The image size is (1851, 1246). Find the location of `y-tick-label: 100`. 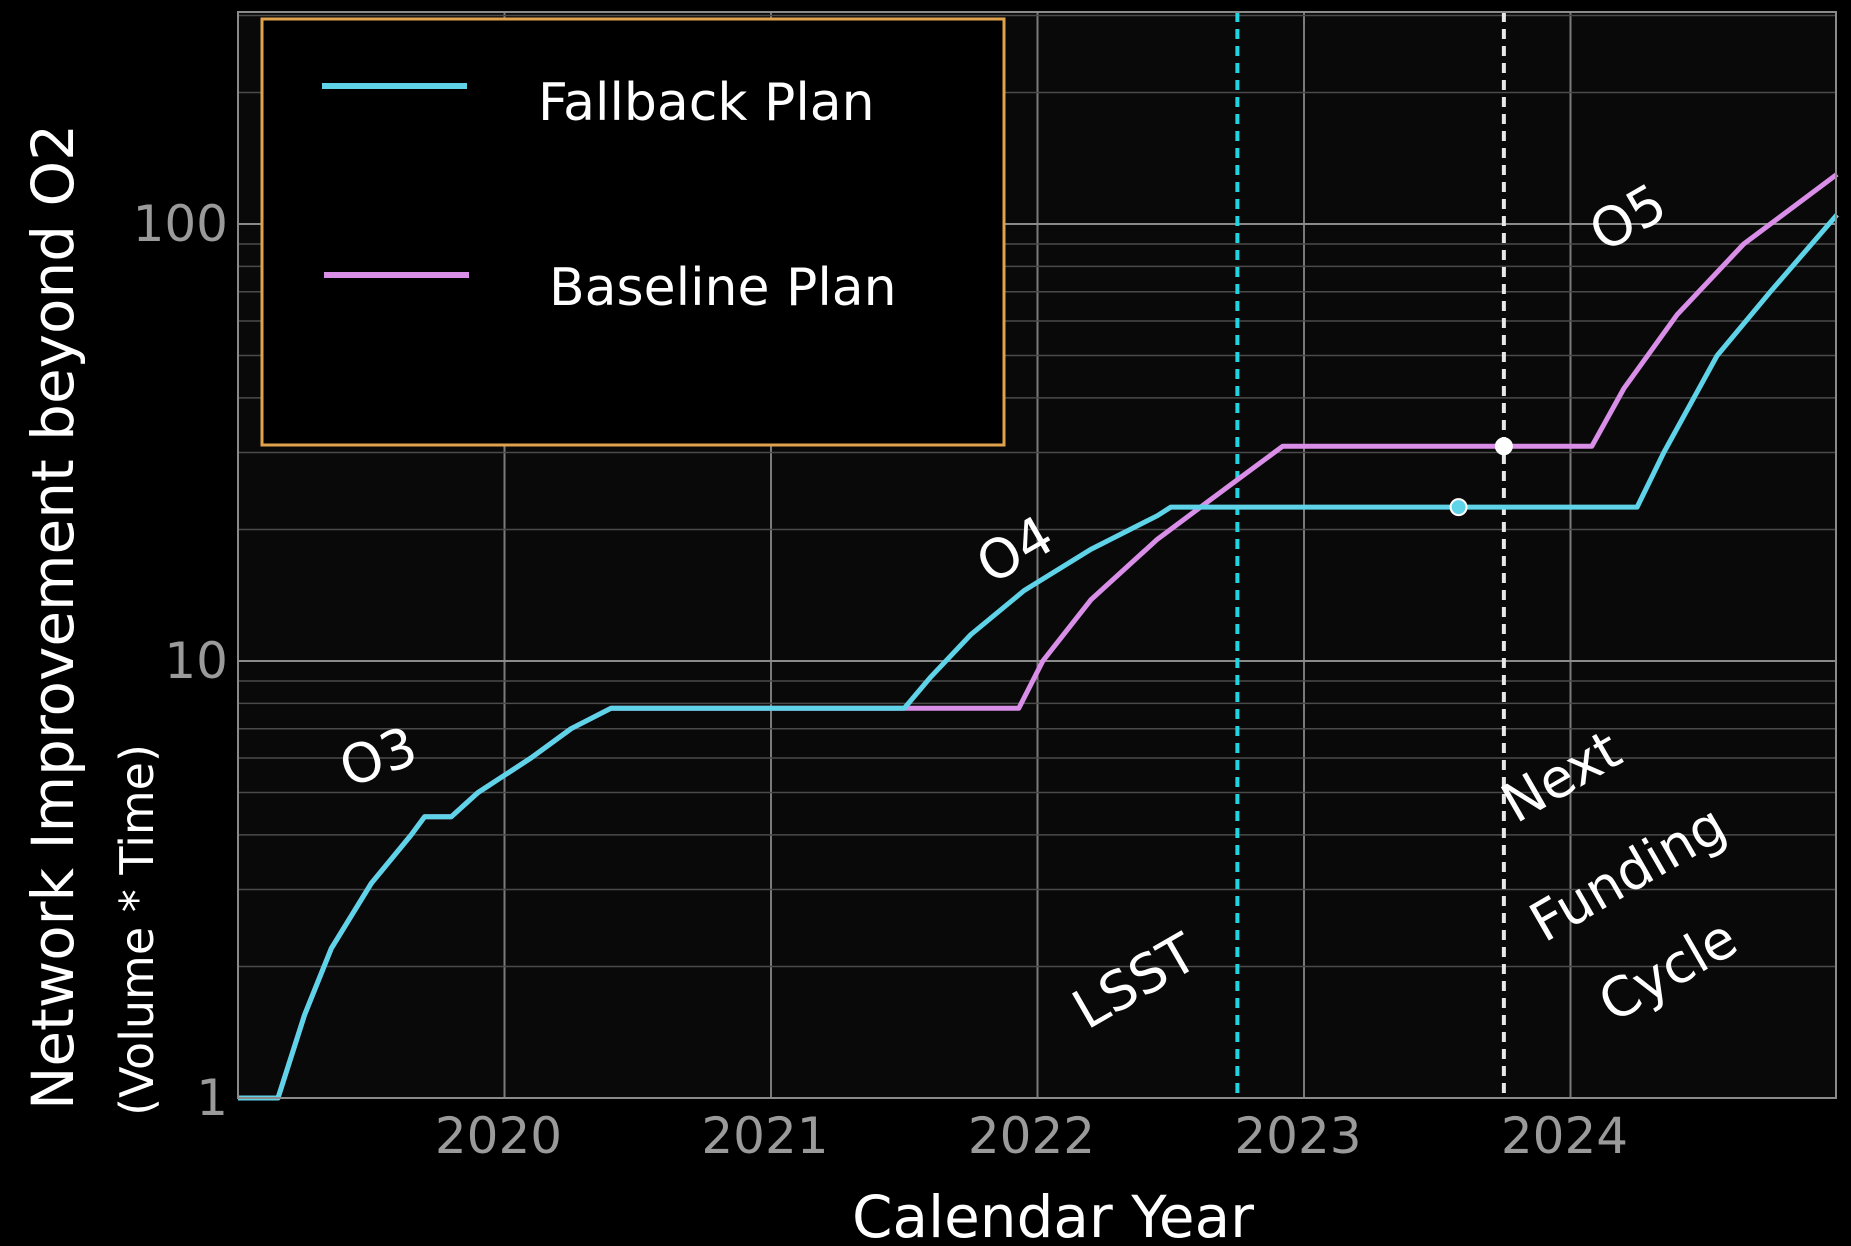

y-tick-label: 100 is located at coordinates (180, 224).